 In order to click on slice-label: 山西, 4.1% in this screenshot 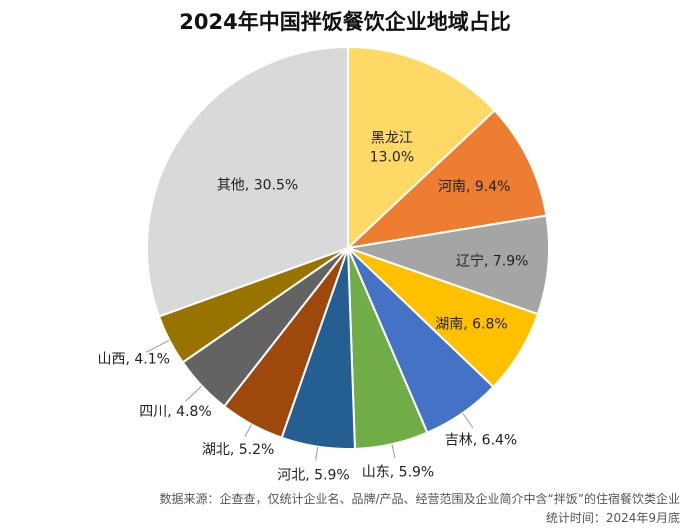, I will do `click(133, 360)`.